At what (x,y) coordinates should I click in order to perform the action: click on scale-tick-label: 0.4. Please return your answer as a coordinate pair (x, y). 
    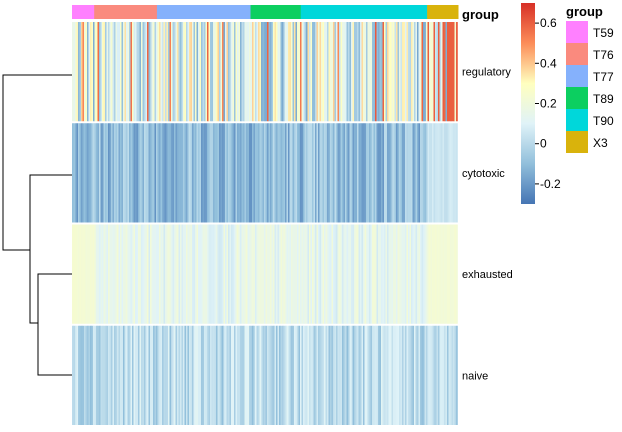
    Looking at the image, I should click on (548, 63).